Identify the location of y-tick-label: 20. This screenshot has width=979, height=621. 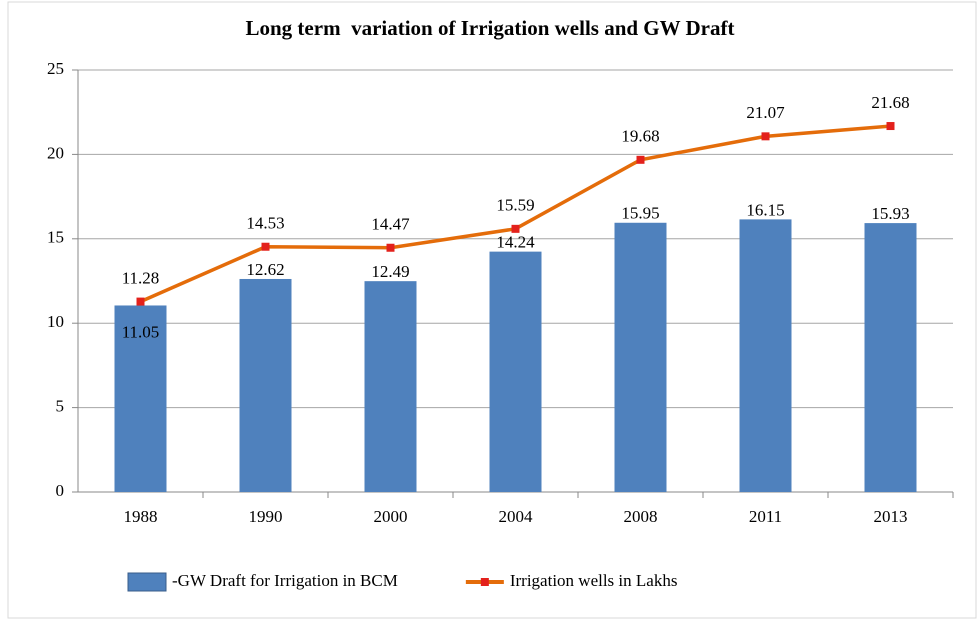
(55, 152).